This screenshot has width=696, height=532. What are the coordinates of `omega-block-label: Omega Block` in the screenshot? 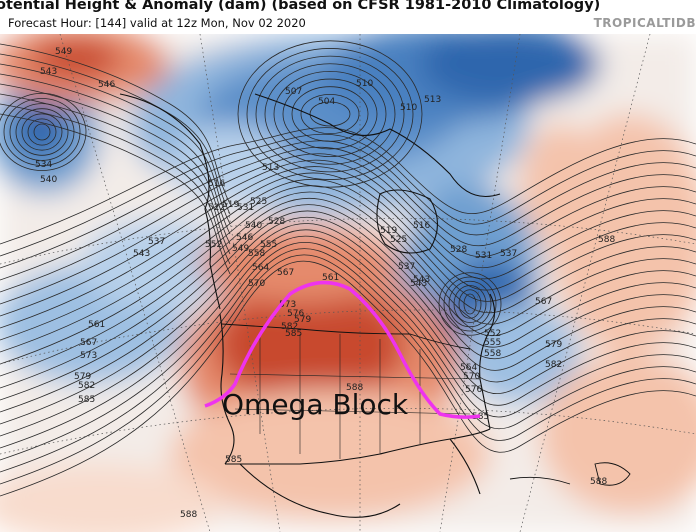 It's located at (315, 404).